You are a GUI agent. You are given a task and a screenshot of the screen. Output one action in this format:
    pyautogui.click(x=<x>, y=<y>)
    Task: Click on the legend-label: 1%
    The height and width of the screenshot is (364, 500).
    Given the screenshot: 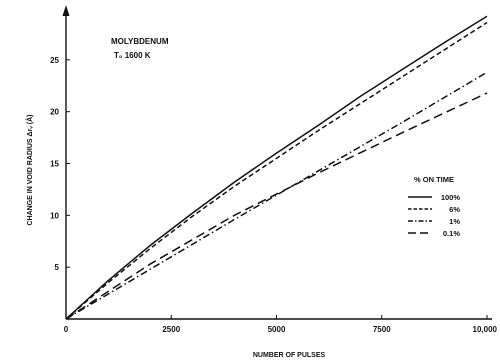 What is the action you would take?
    pyautogui.click(x=454, y=221)
    